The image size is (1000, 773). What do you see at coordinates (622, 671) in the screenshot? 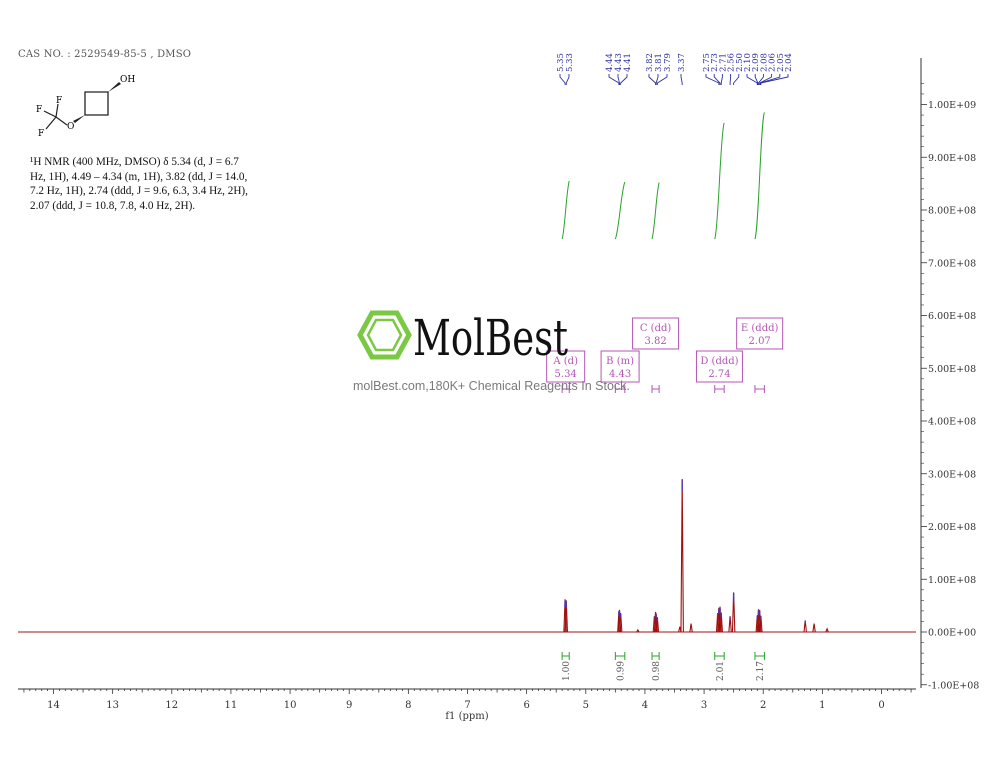
I see `integral-value: 0.99` at bounding box center [622, 671].